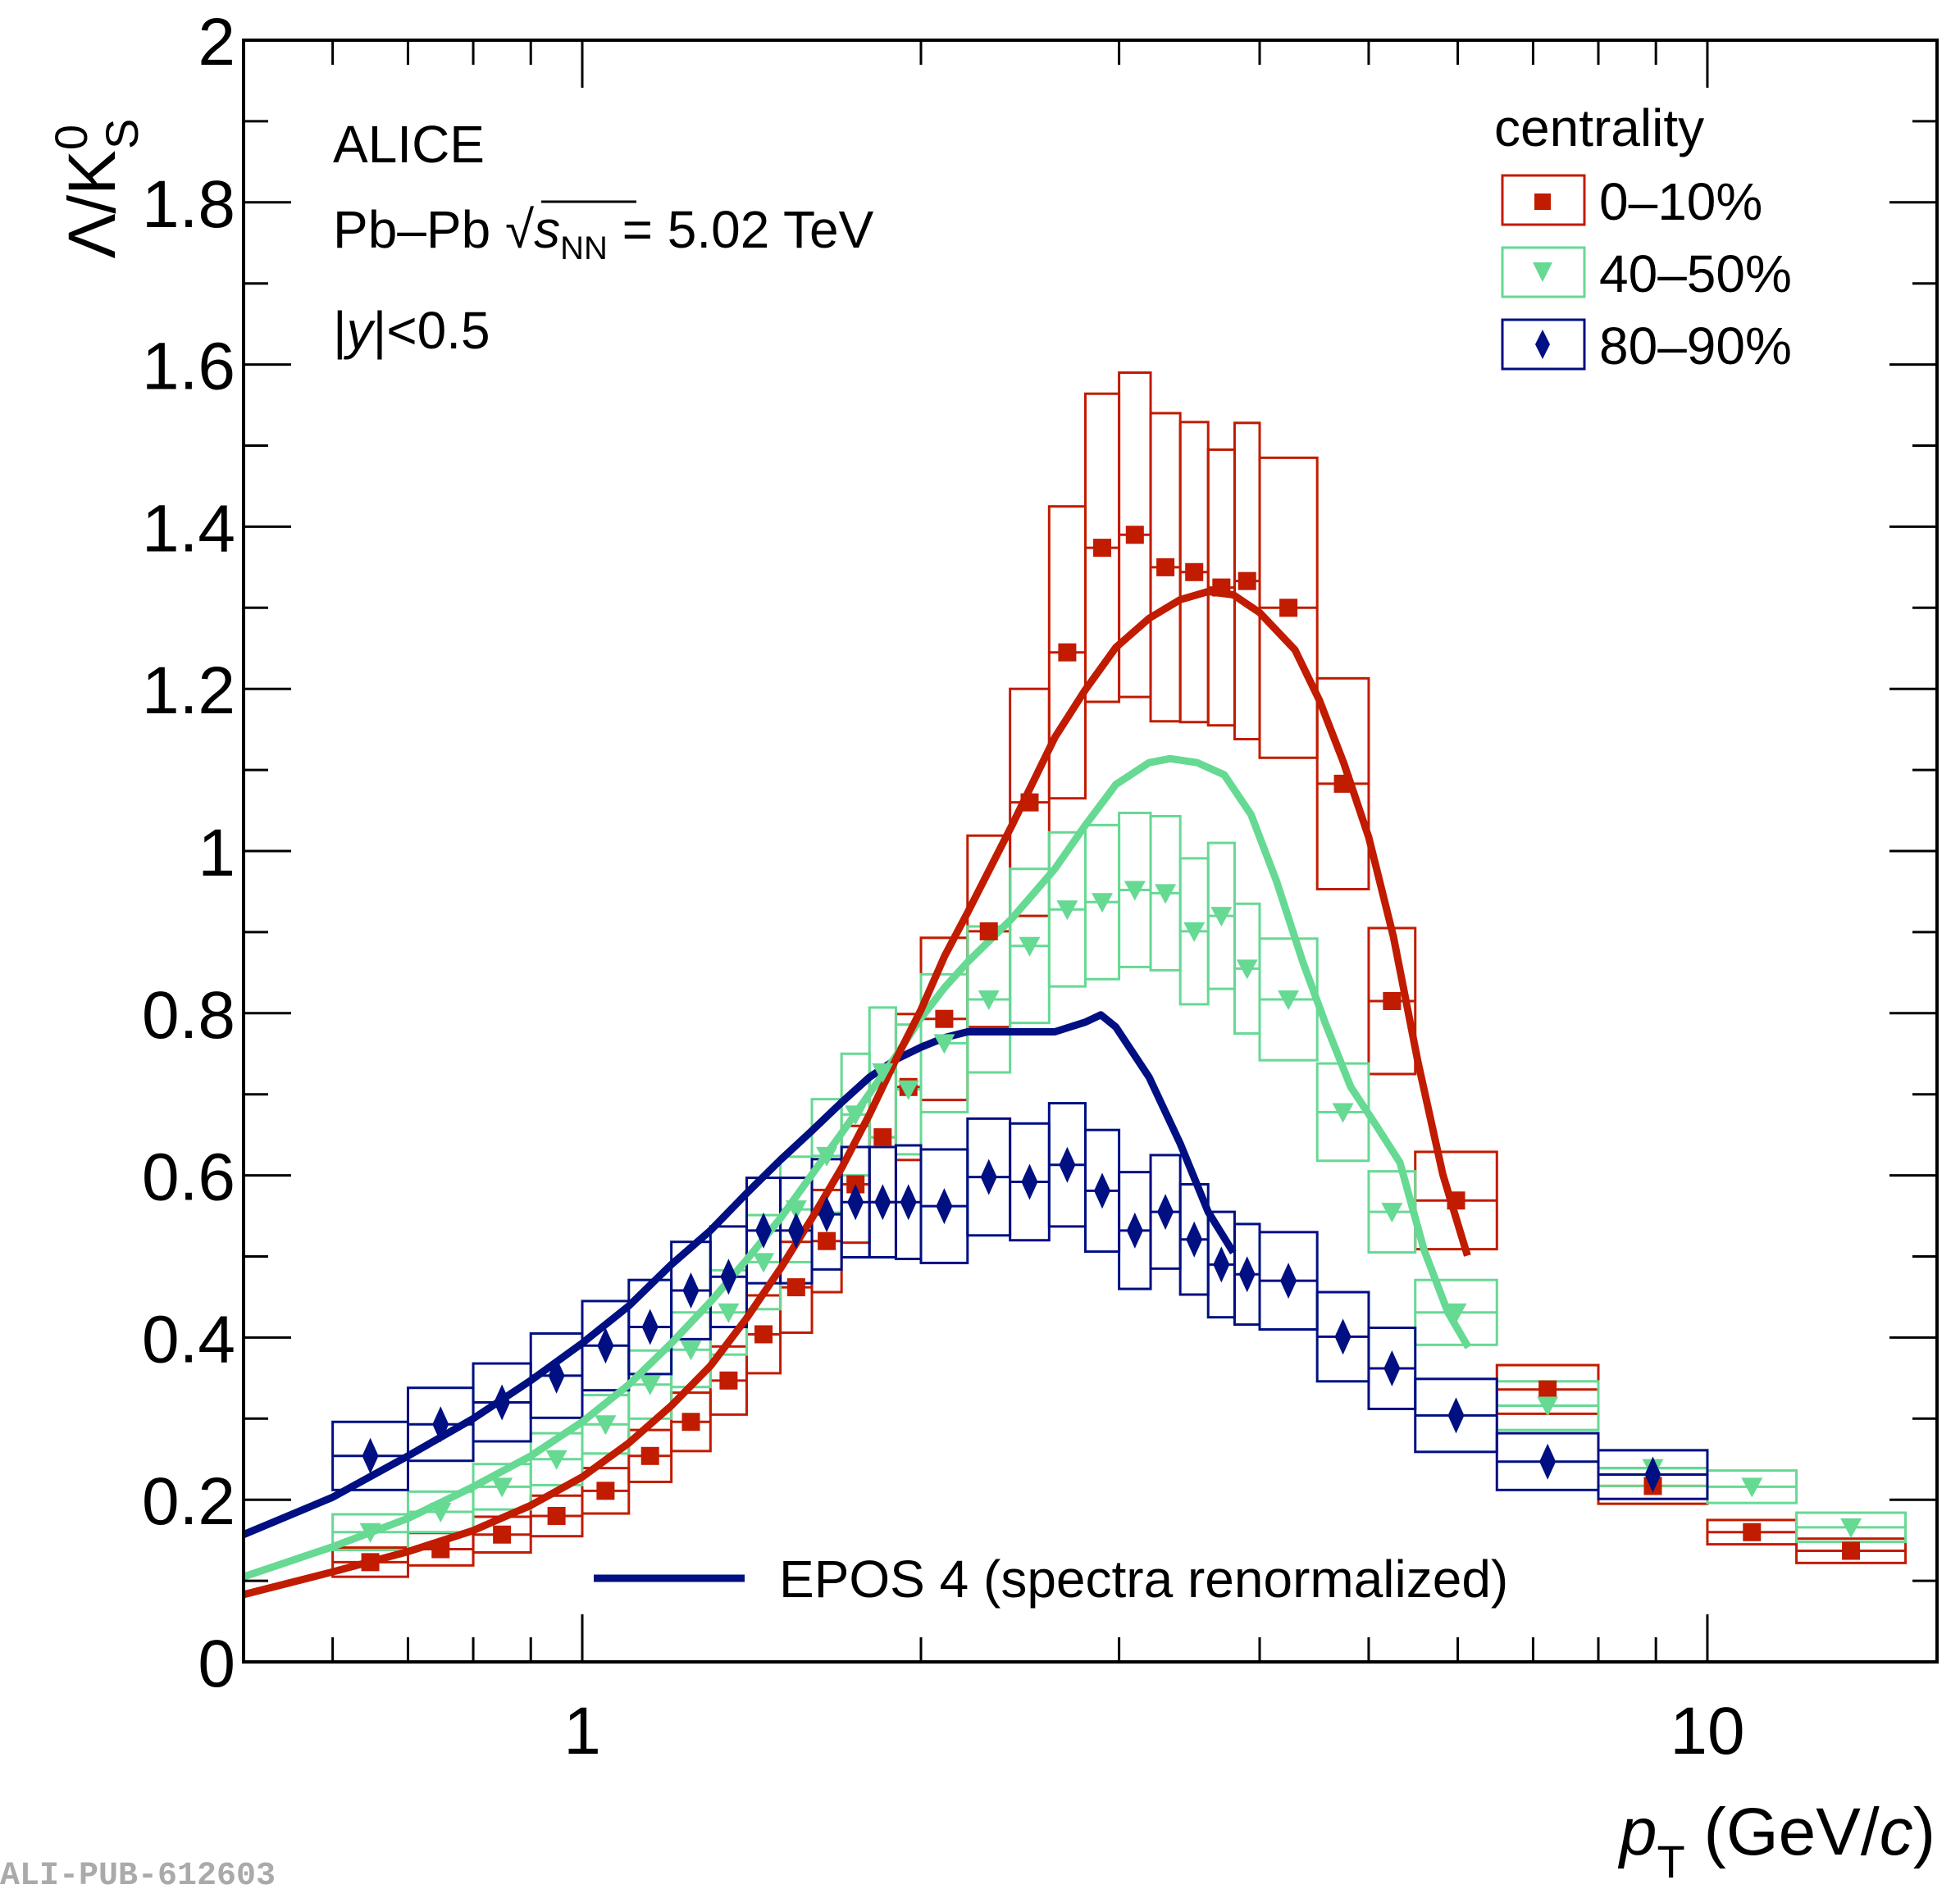  What do you see at coordinates (1543, 344) in the screenshot?
I see `legend-marker-diamond-icon` at bounding box center [1543, 344].